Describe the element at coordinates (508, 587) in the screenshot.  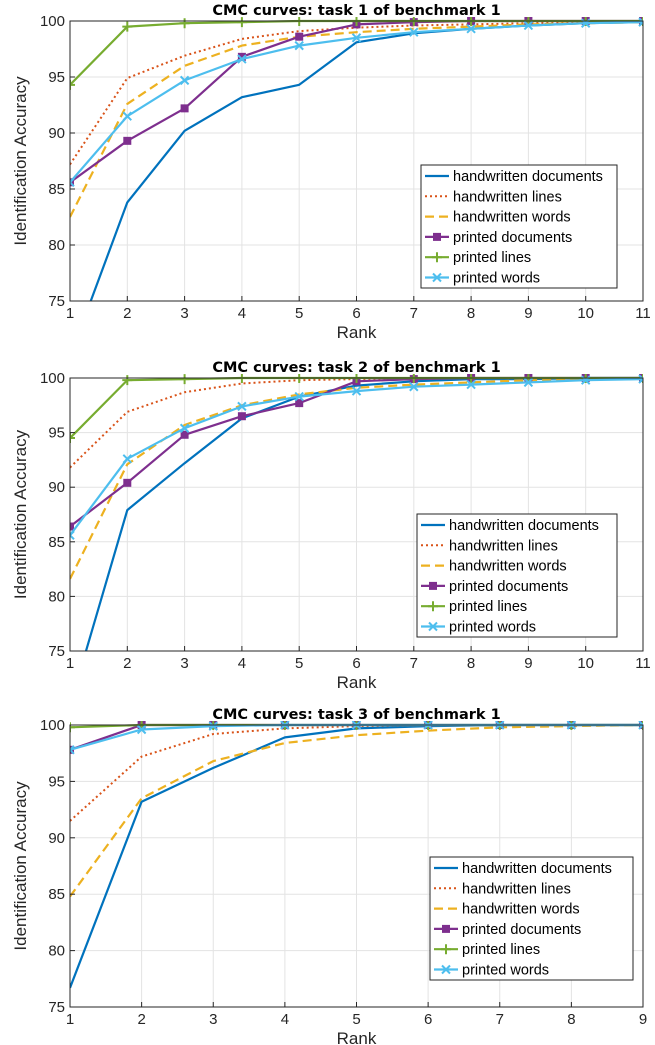
I see `legend-label-printed-documents: printed documents` at that location.